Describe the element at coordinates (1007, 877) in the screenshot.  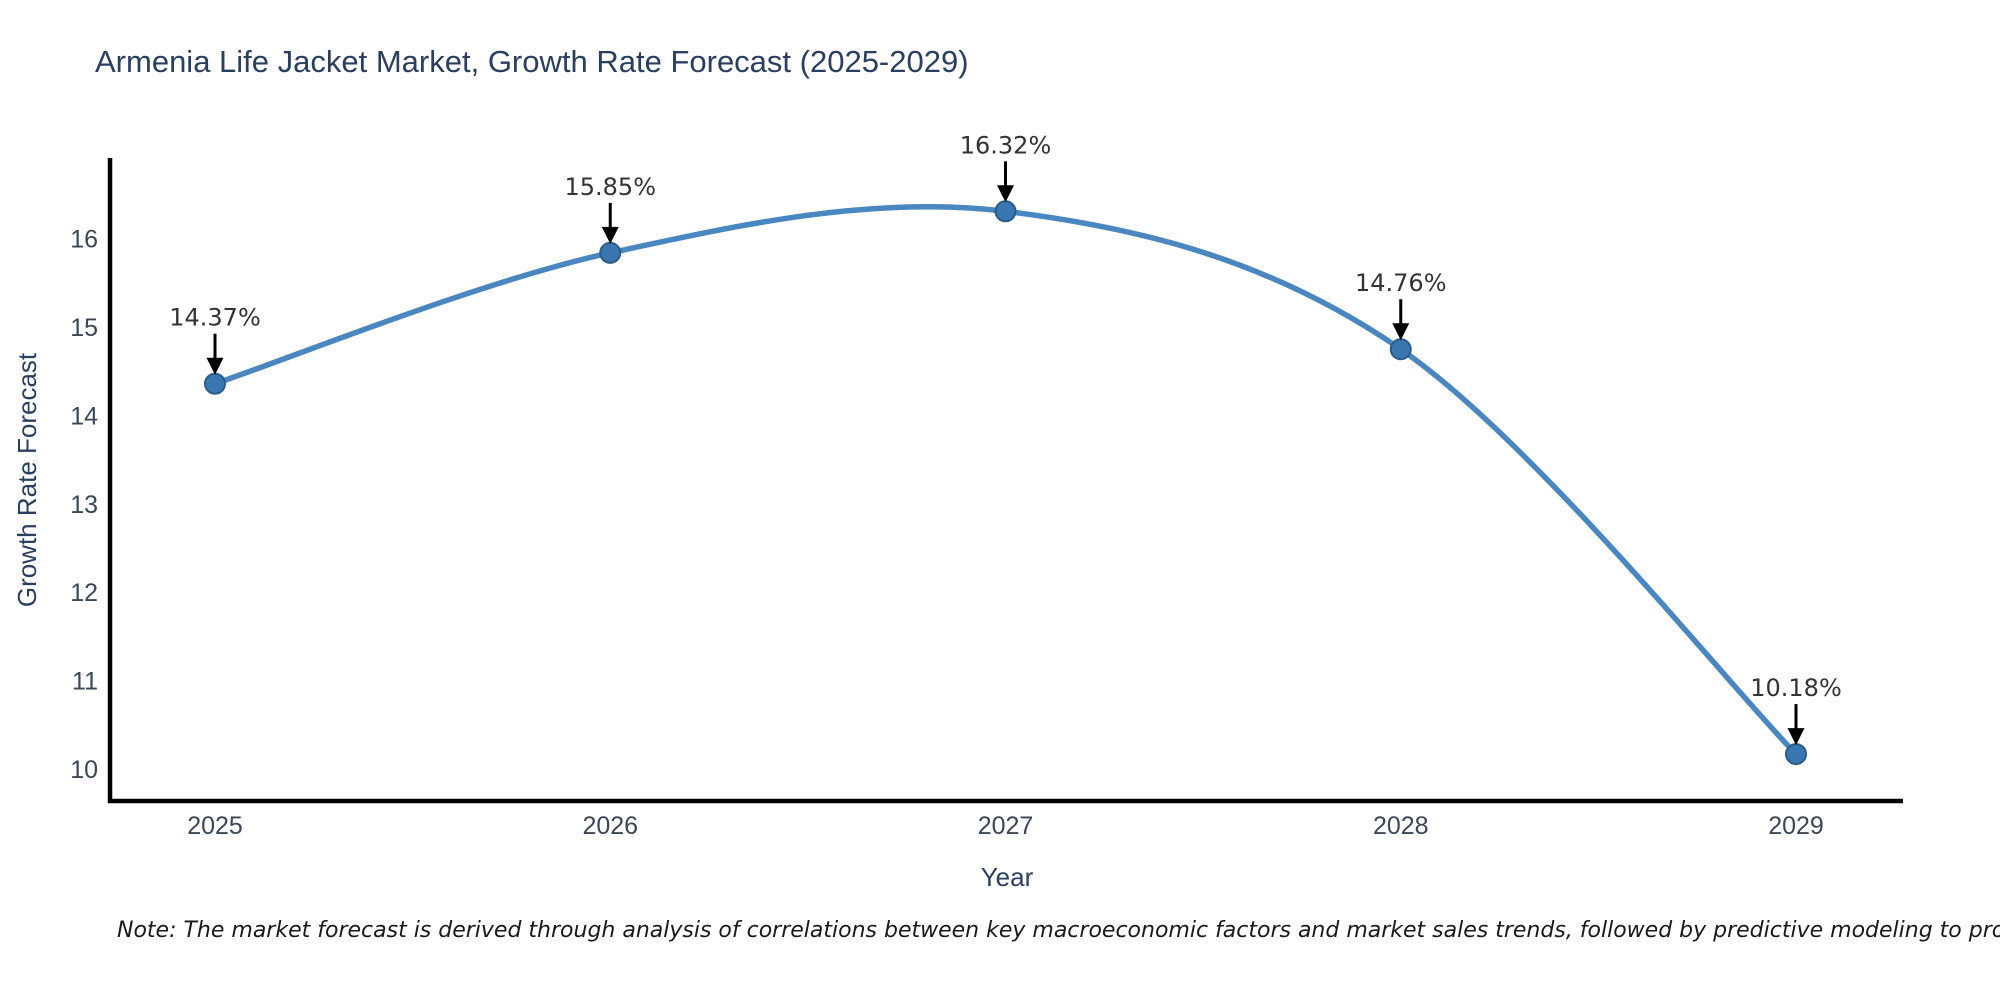
I see `x-axis-title: Year` at that location.